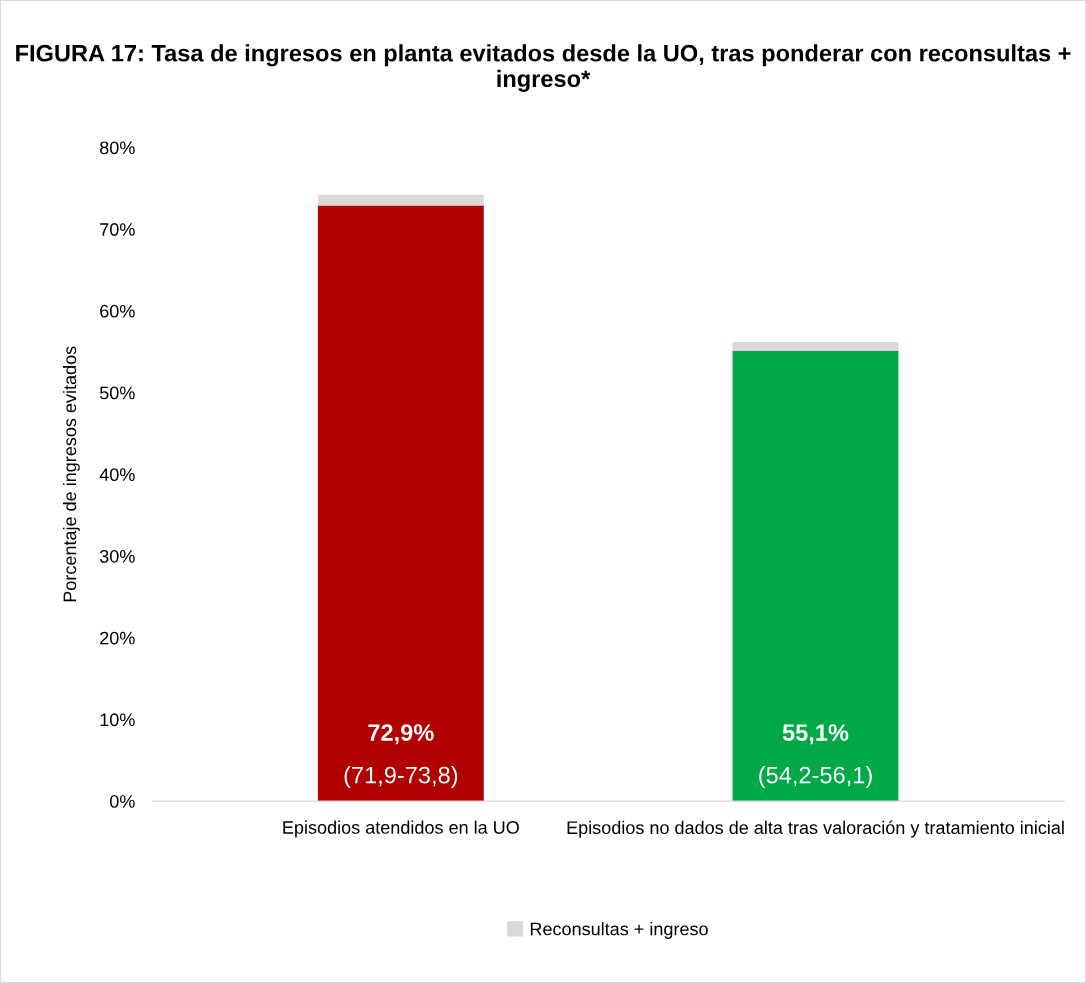 This screenshot has width=1086, height=983. What do you see at coordinates (543, 68) in the screenshot?
I see `chart-title: FIGURA 17: Tasa de ingresos en planta evitados desde la UO, tras ponderar con reconsultas + ingreso*` at bounding box center [543, 68].